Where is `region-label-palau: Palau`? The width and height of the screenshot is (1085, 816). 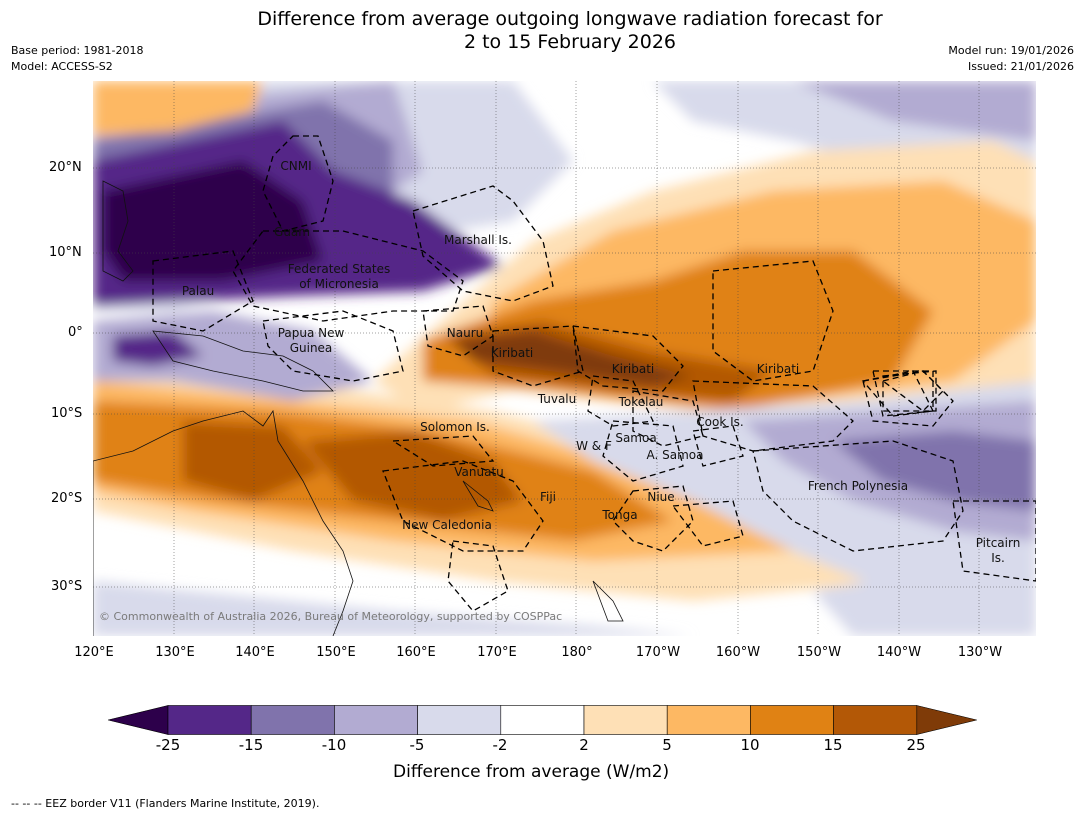 region-label-palau: Palau is located at coordinates (198, 291).